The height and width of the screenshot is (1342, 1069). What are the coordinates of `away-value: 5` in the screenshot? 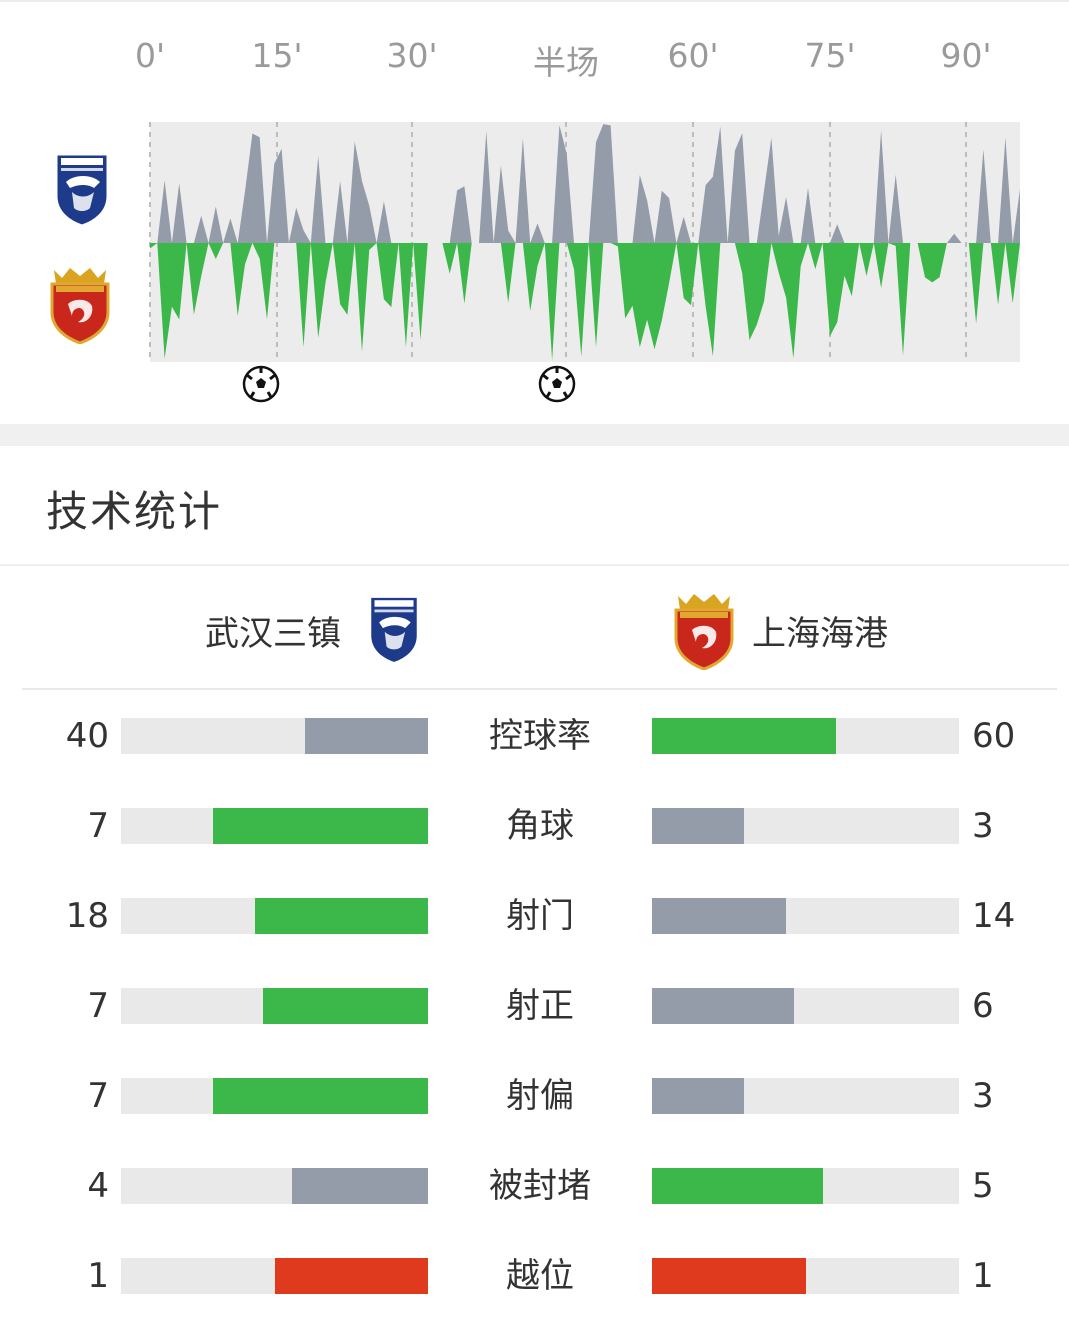 It's located at (983, 1186).